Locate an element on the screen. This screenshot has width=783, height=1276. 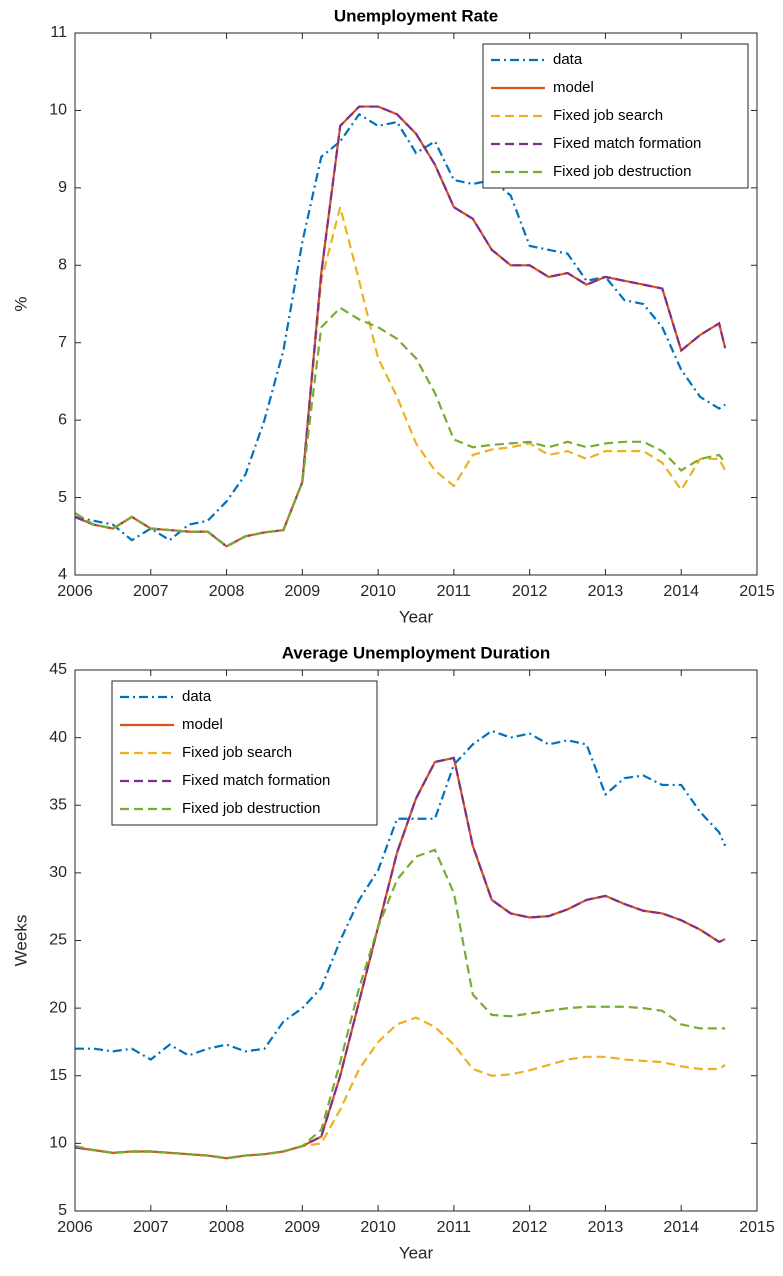
legend-box is located at coordinates (615, 116).